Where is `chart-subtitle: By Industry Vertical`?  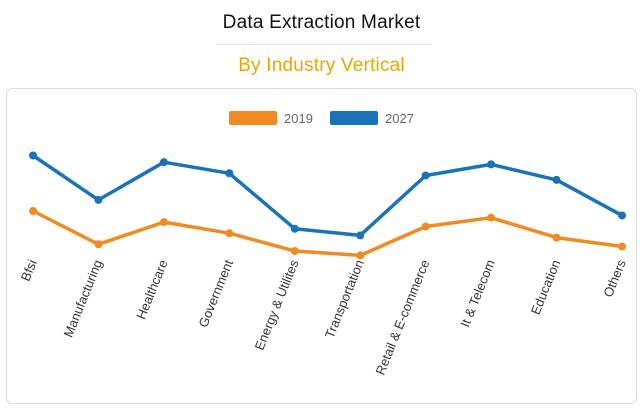
chart-subtitle: By Industry Vertical is located at coordinates (321, 65).